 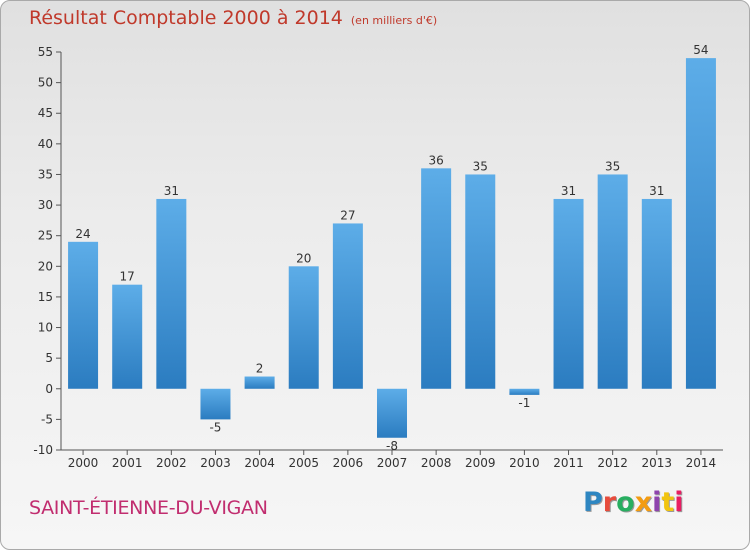 What do you see at coordinates (49, 358) in the screenshot?
I see `y-tick-label: 5` at bounding box center [49, 358].